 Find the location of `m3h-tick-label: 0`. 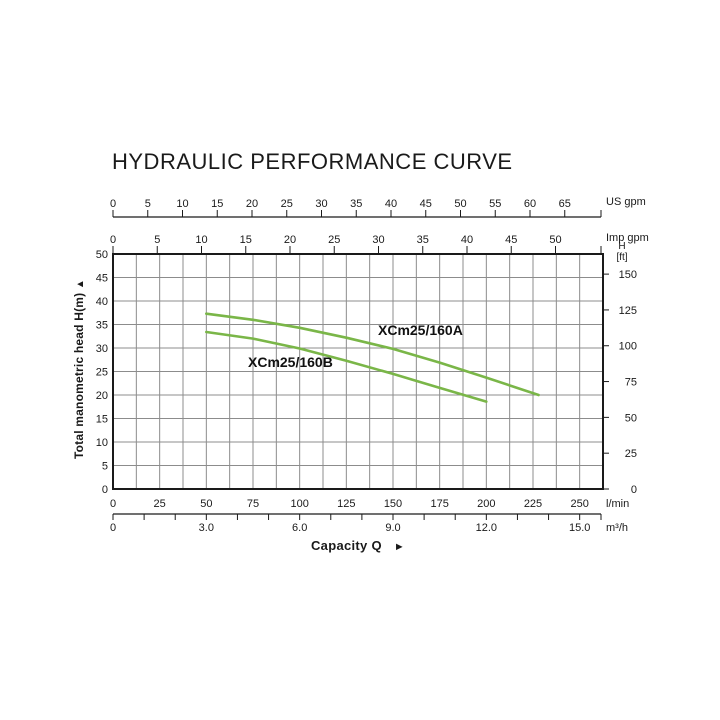

m3h-tick-label: 0 is located at coordinates (113, 528).